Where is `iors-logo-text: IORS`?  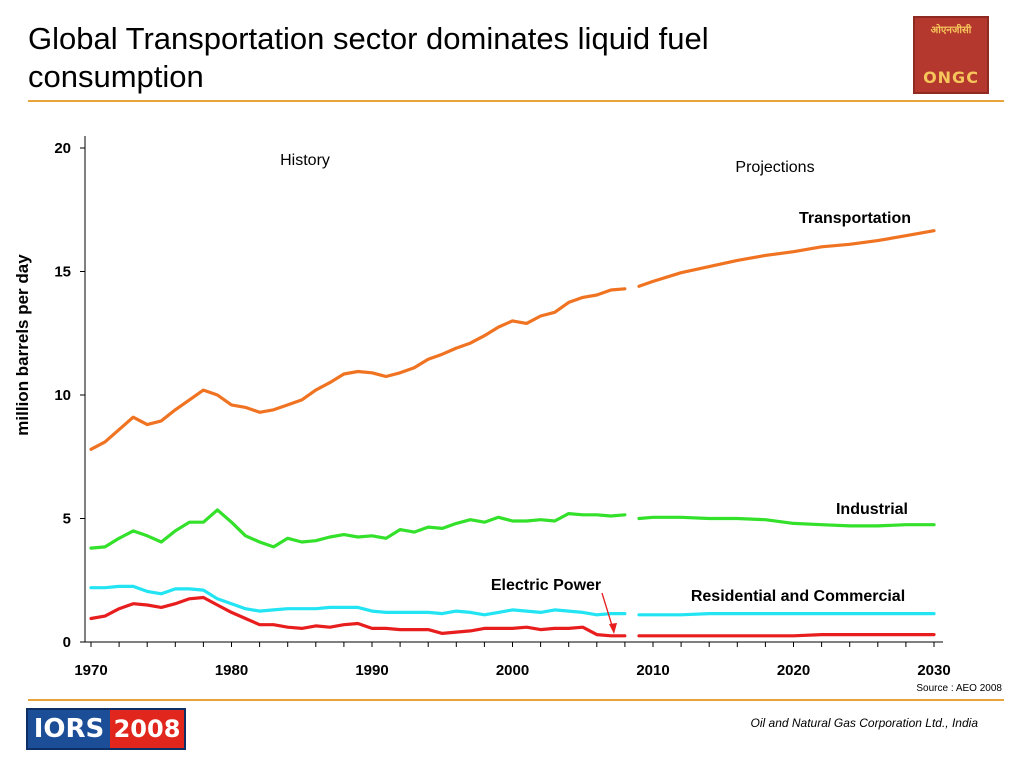
iors-logo-text: IORS is located at coordinates (69, 729).